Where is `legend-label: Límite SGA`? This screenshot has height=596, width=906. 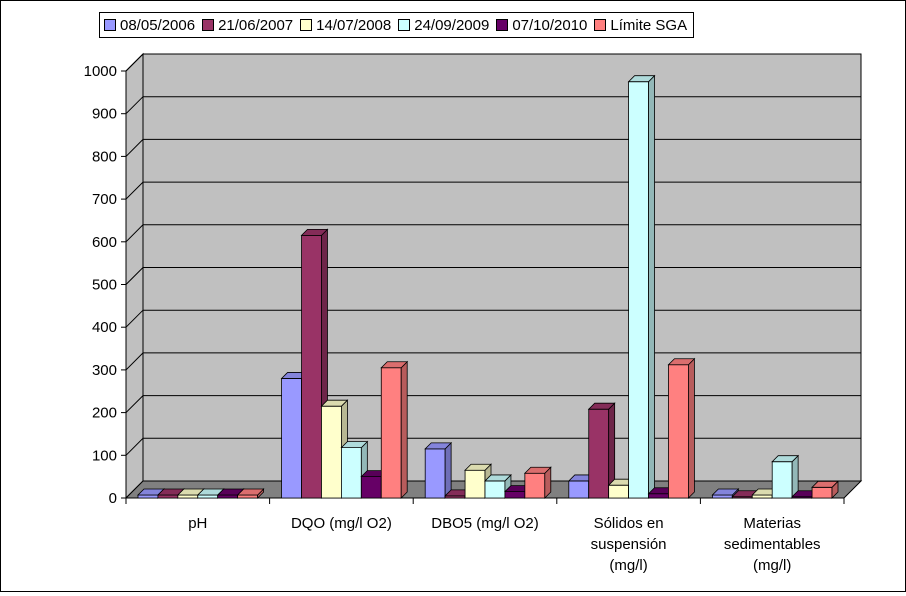
legend-label: Límite SGA is located at coordinates (649, 25).